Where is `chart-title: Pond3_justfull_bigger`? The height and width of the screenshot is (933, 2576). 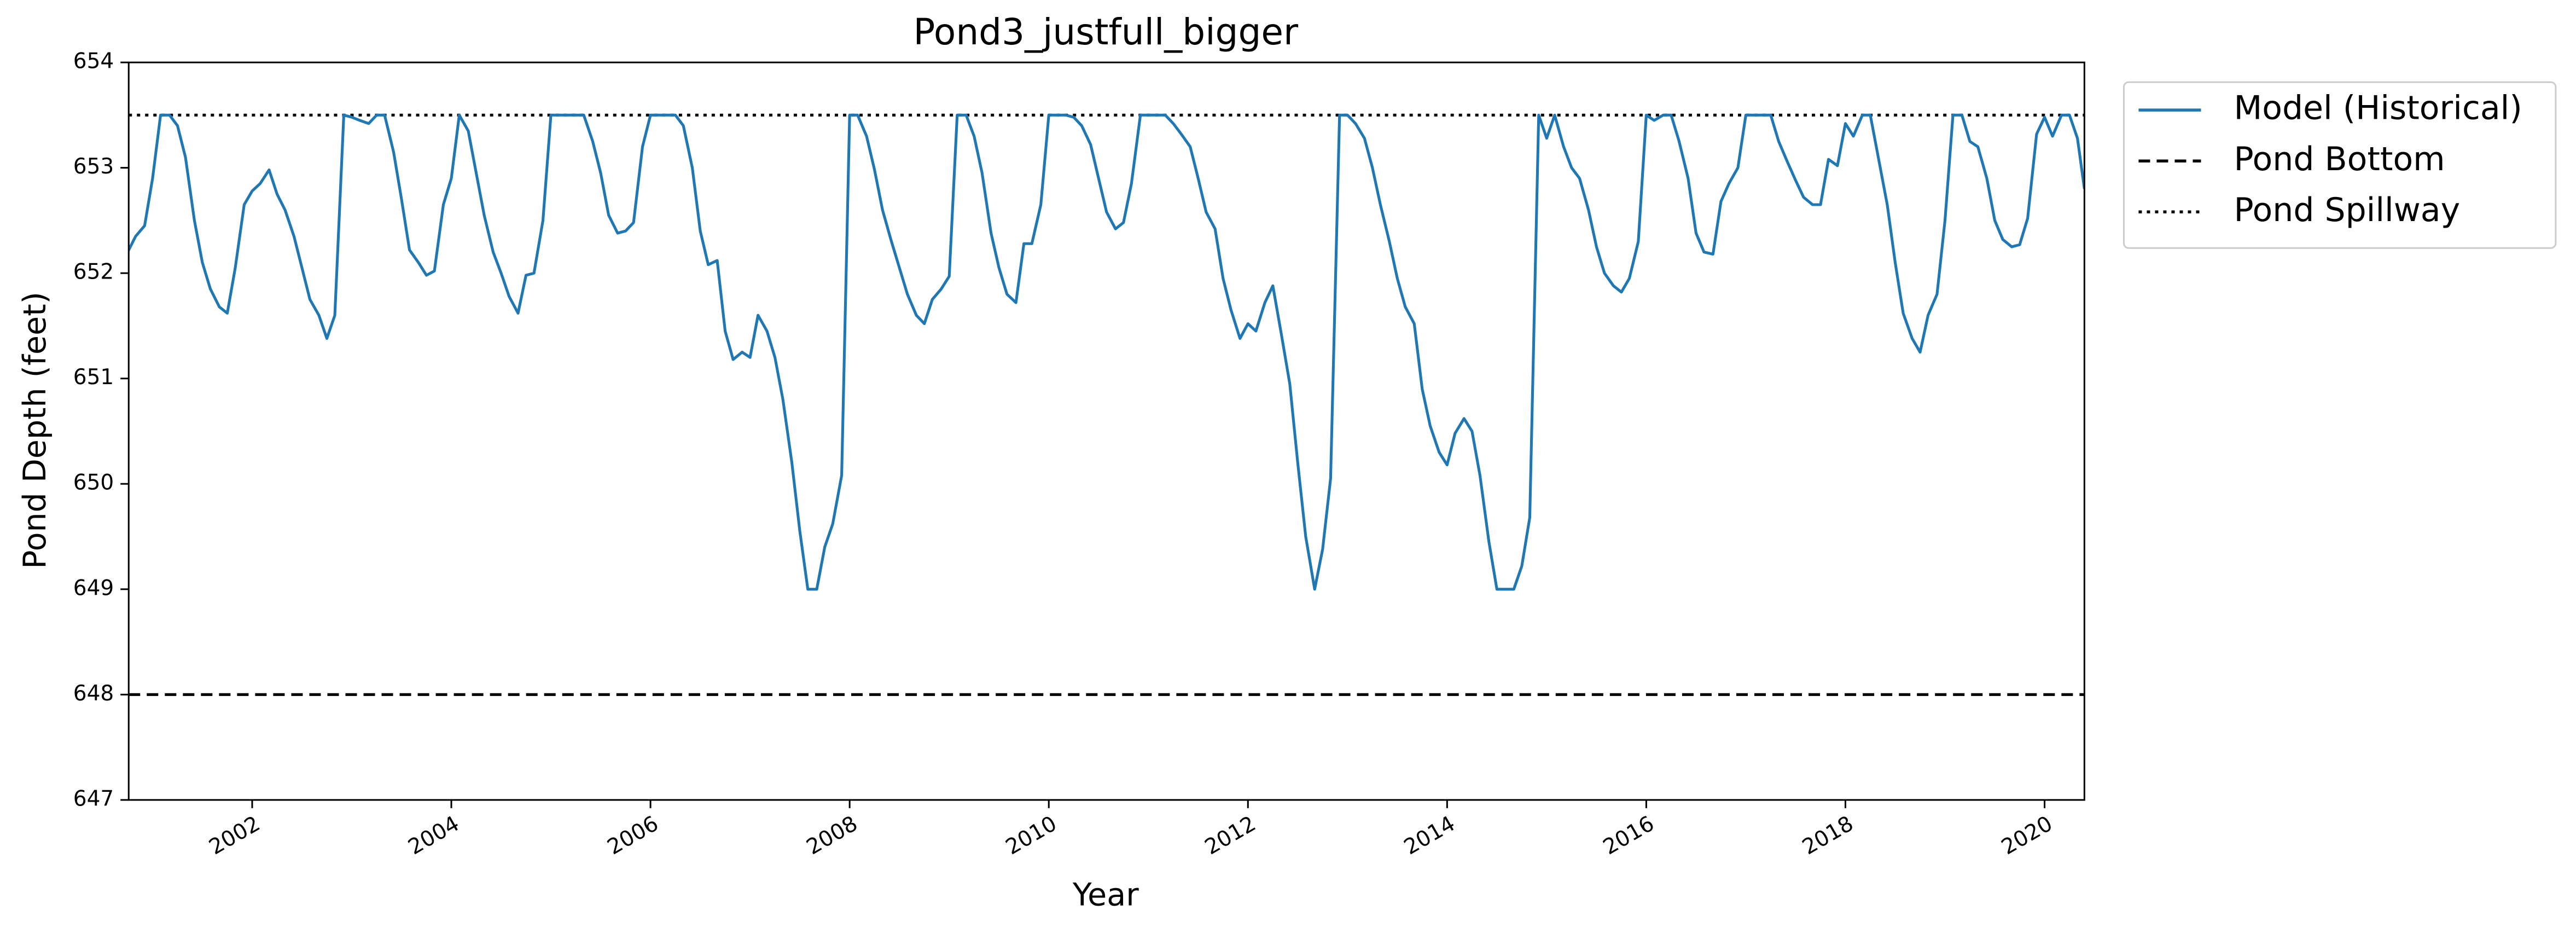
chart-title: Pond3_justfull_bigger is located at coordinates (1105, 32).